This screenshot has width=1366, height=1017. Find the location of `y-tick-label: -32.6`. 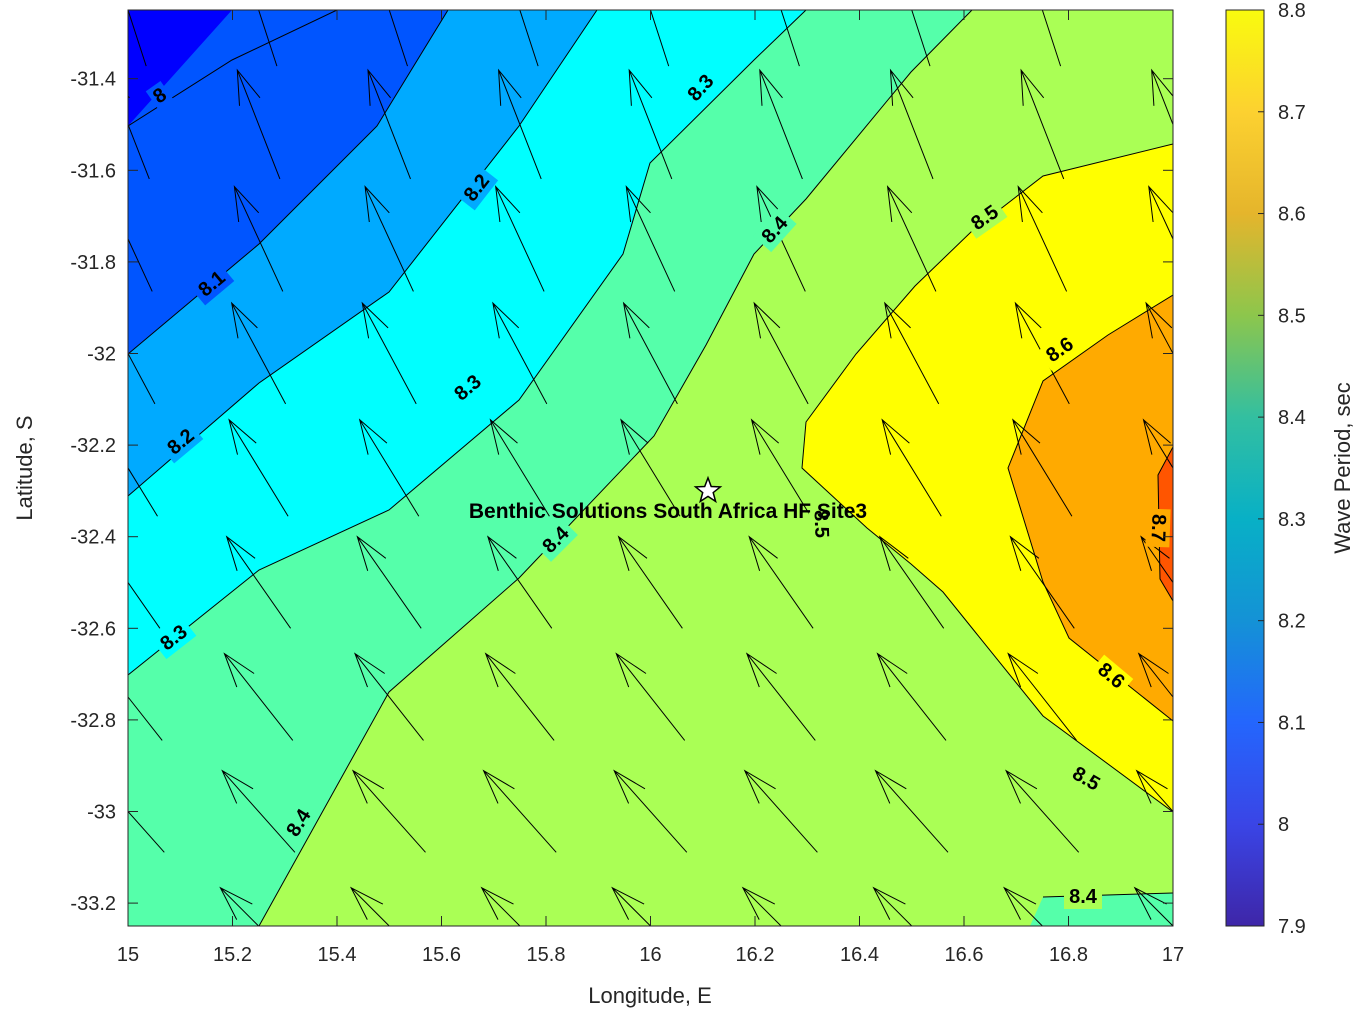

y-tick-label: -32.6 is located at coordinates (93, 629).